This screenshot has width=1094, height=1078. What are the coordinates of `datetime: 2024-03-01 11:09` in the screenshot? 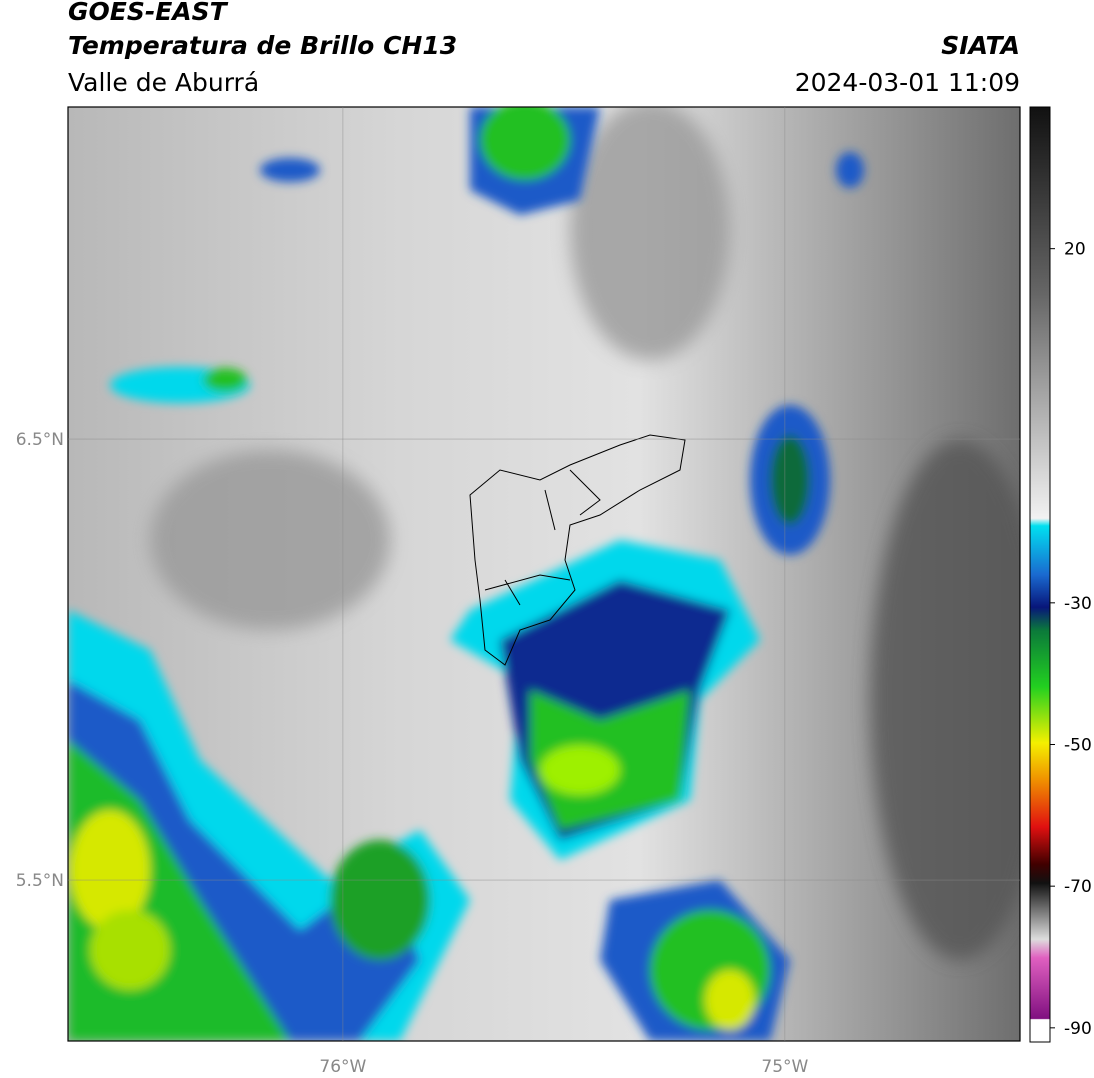 It's located at (907, 82).